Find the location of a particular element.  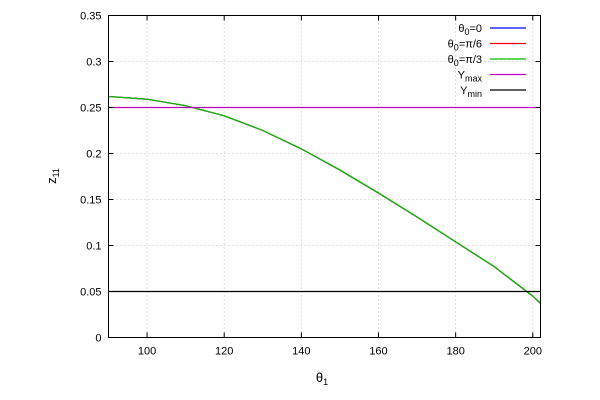

legend-label-2: θ0=π/3 is located at coordinates (465, 61).